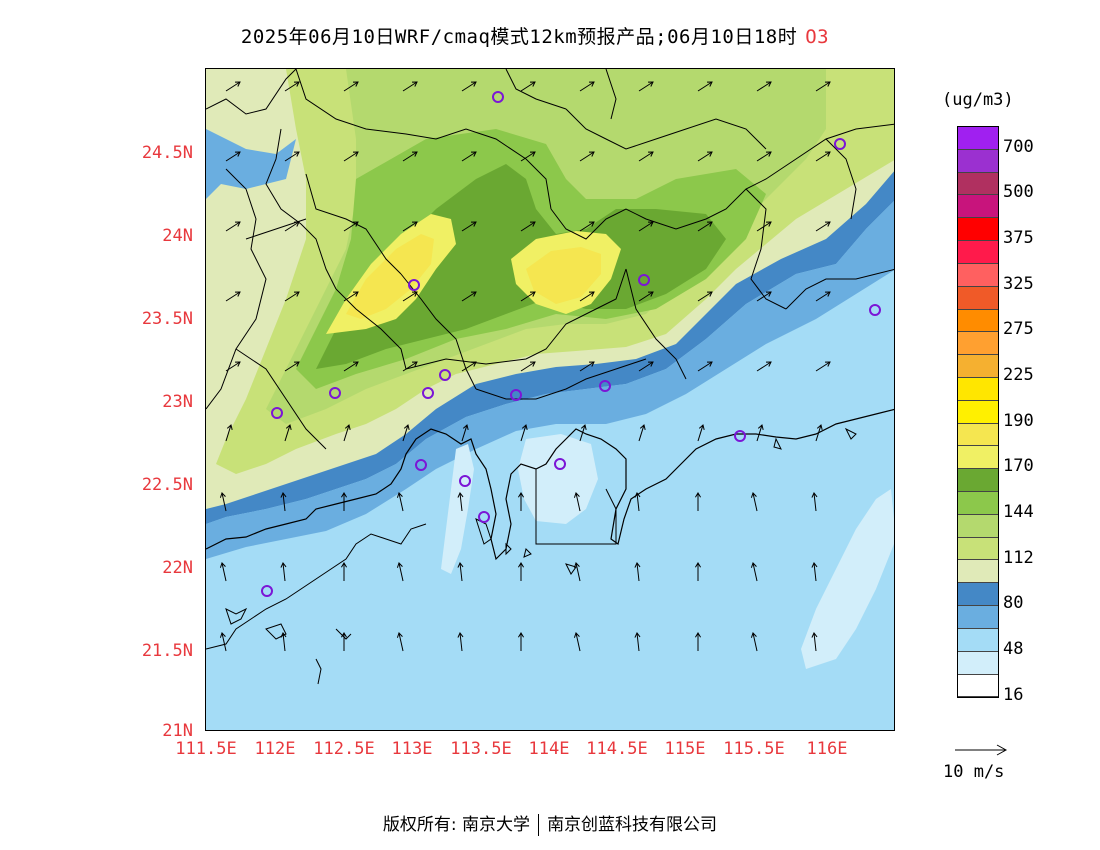 The width and height of the screenshot is (1100, 850). I want to click on lat-label: 22N, so click(177, 568).